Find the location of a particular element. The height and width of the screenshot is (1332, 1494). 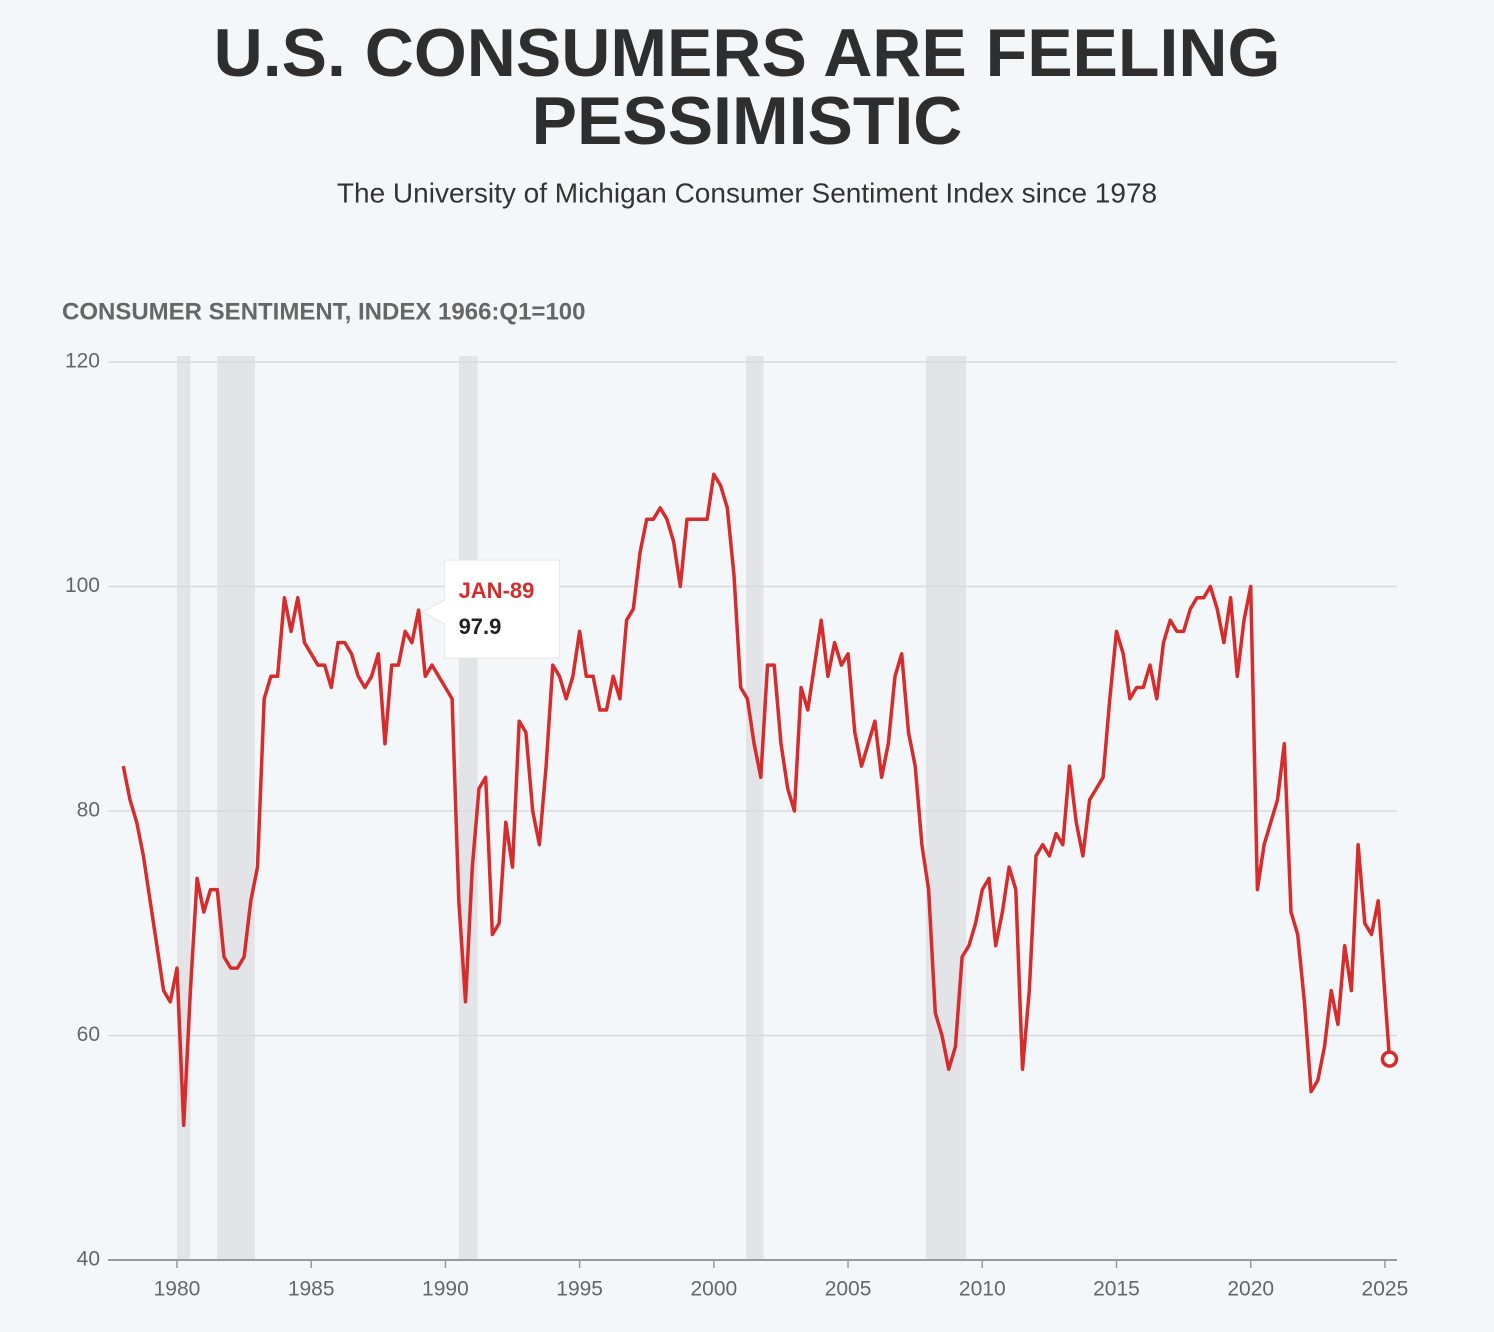

x-tick-label: 1980 is located at coordinates (177, 1289).